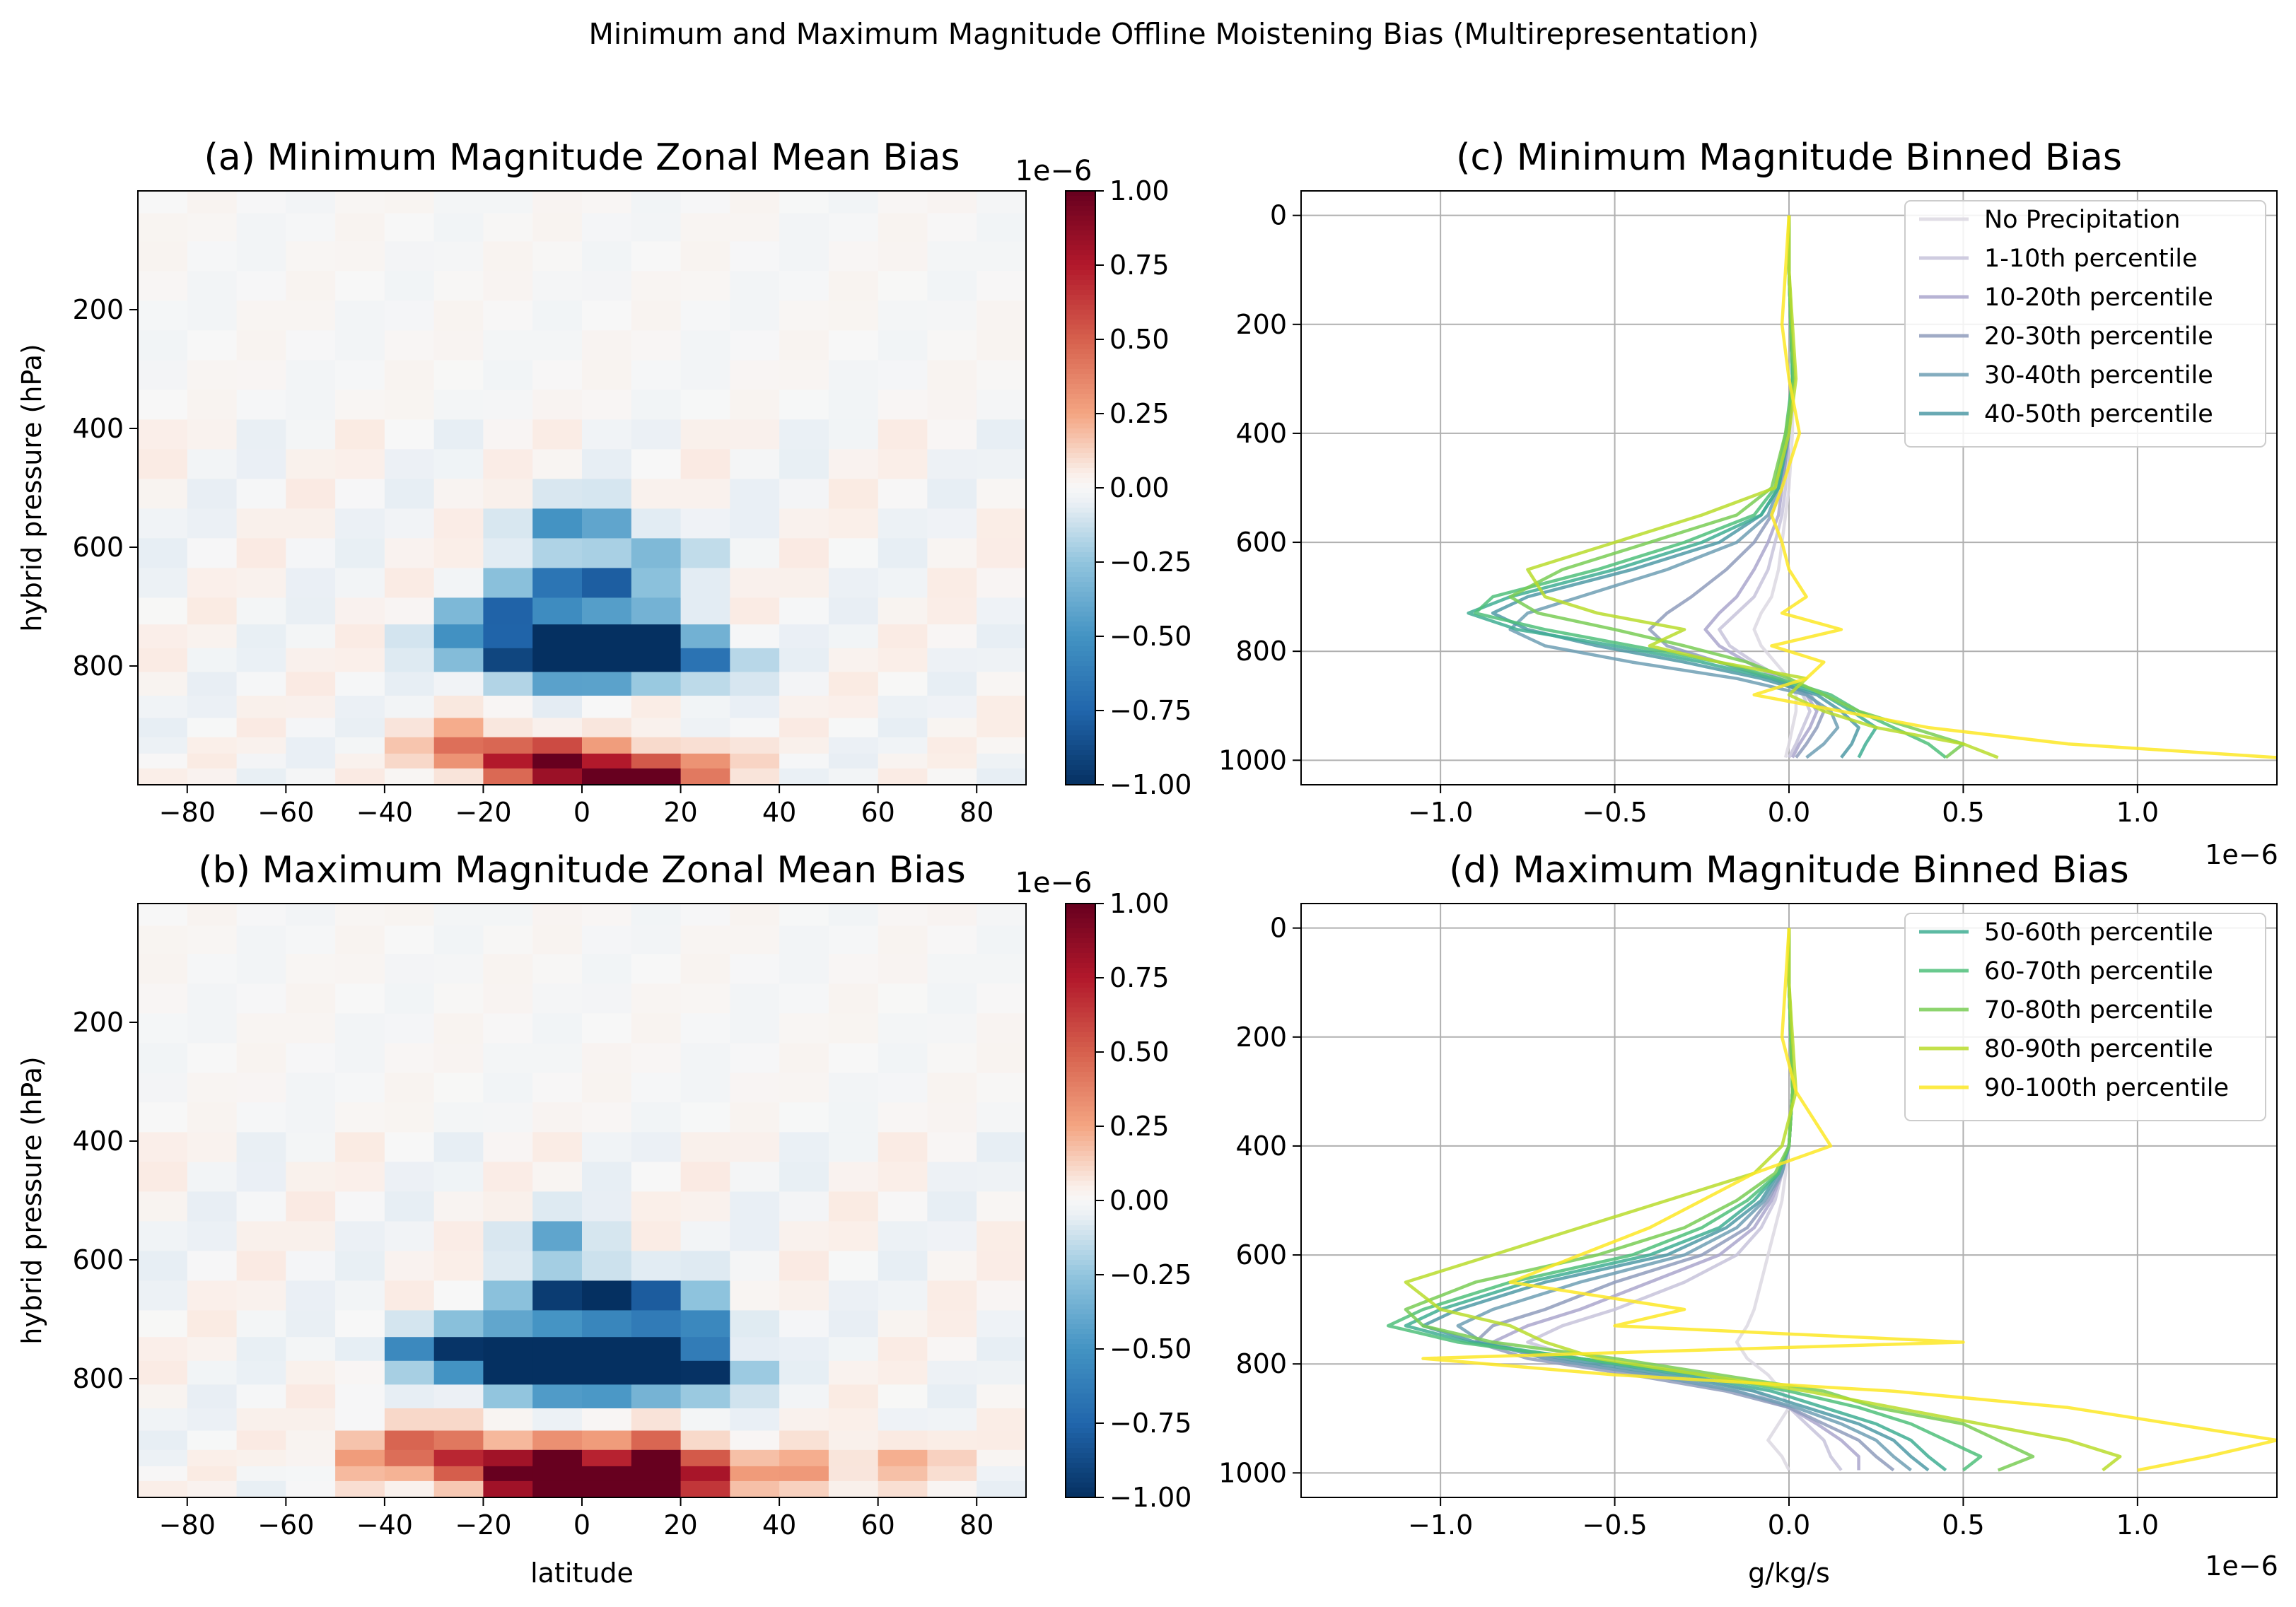 This screenshot has height=1607, width=2296. I want to click on series-line, so click(2015, 487).